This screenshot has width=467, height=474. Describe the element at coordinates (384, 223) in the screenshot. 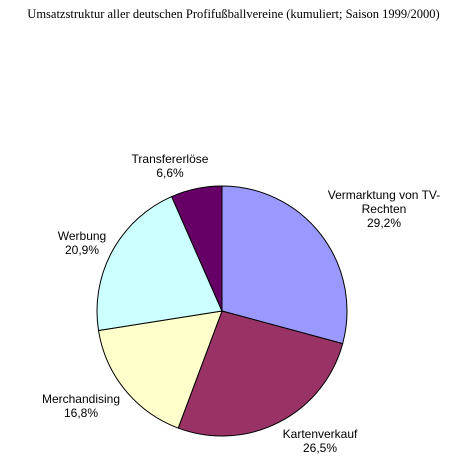

I see `slice-value-label: 29,2%` at that location.